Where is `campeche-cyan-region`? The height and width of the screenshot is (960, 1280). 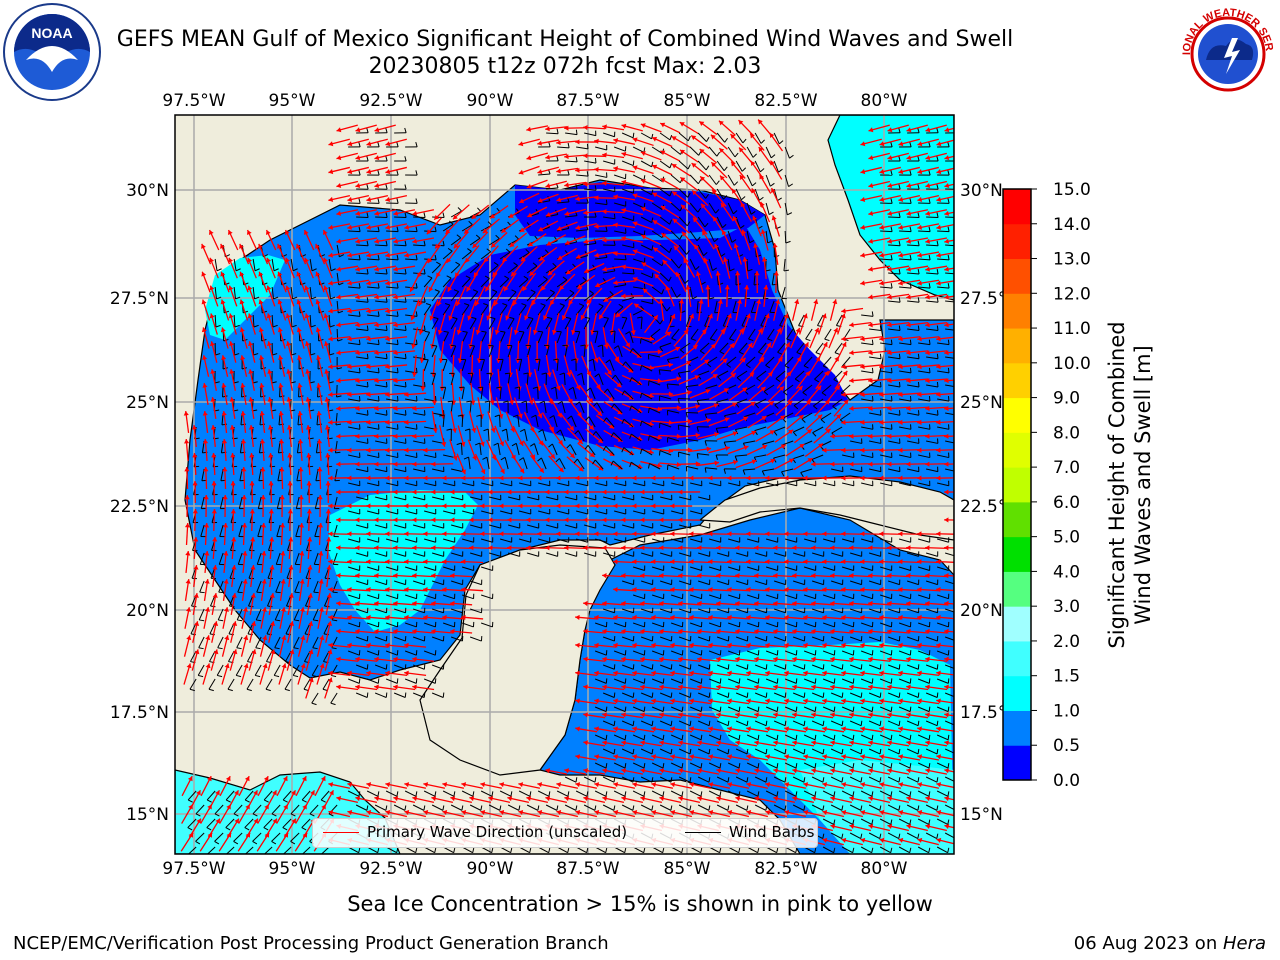
campeche-cyan-region is located at coordinates (403, 561).